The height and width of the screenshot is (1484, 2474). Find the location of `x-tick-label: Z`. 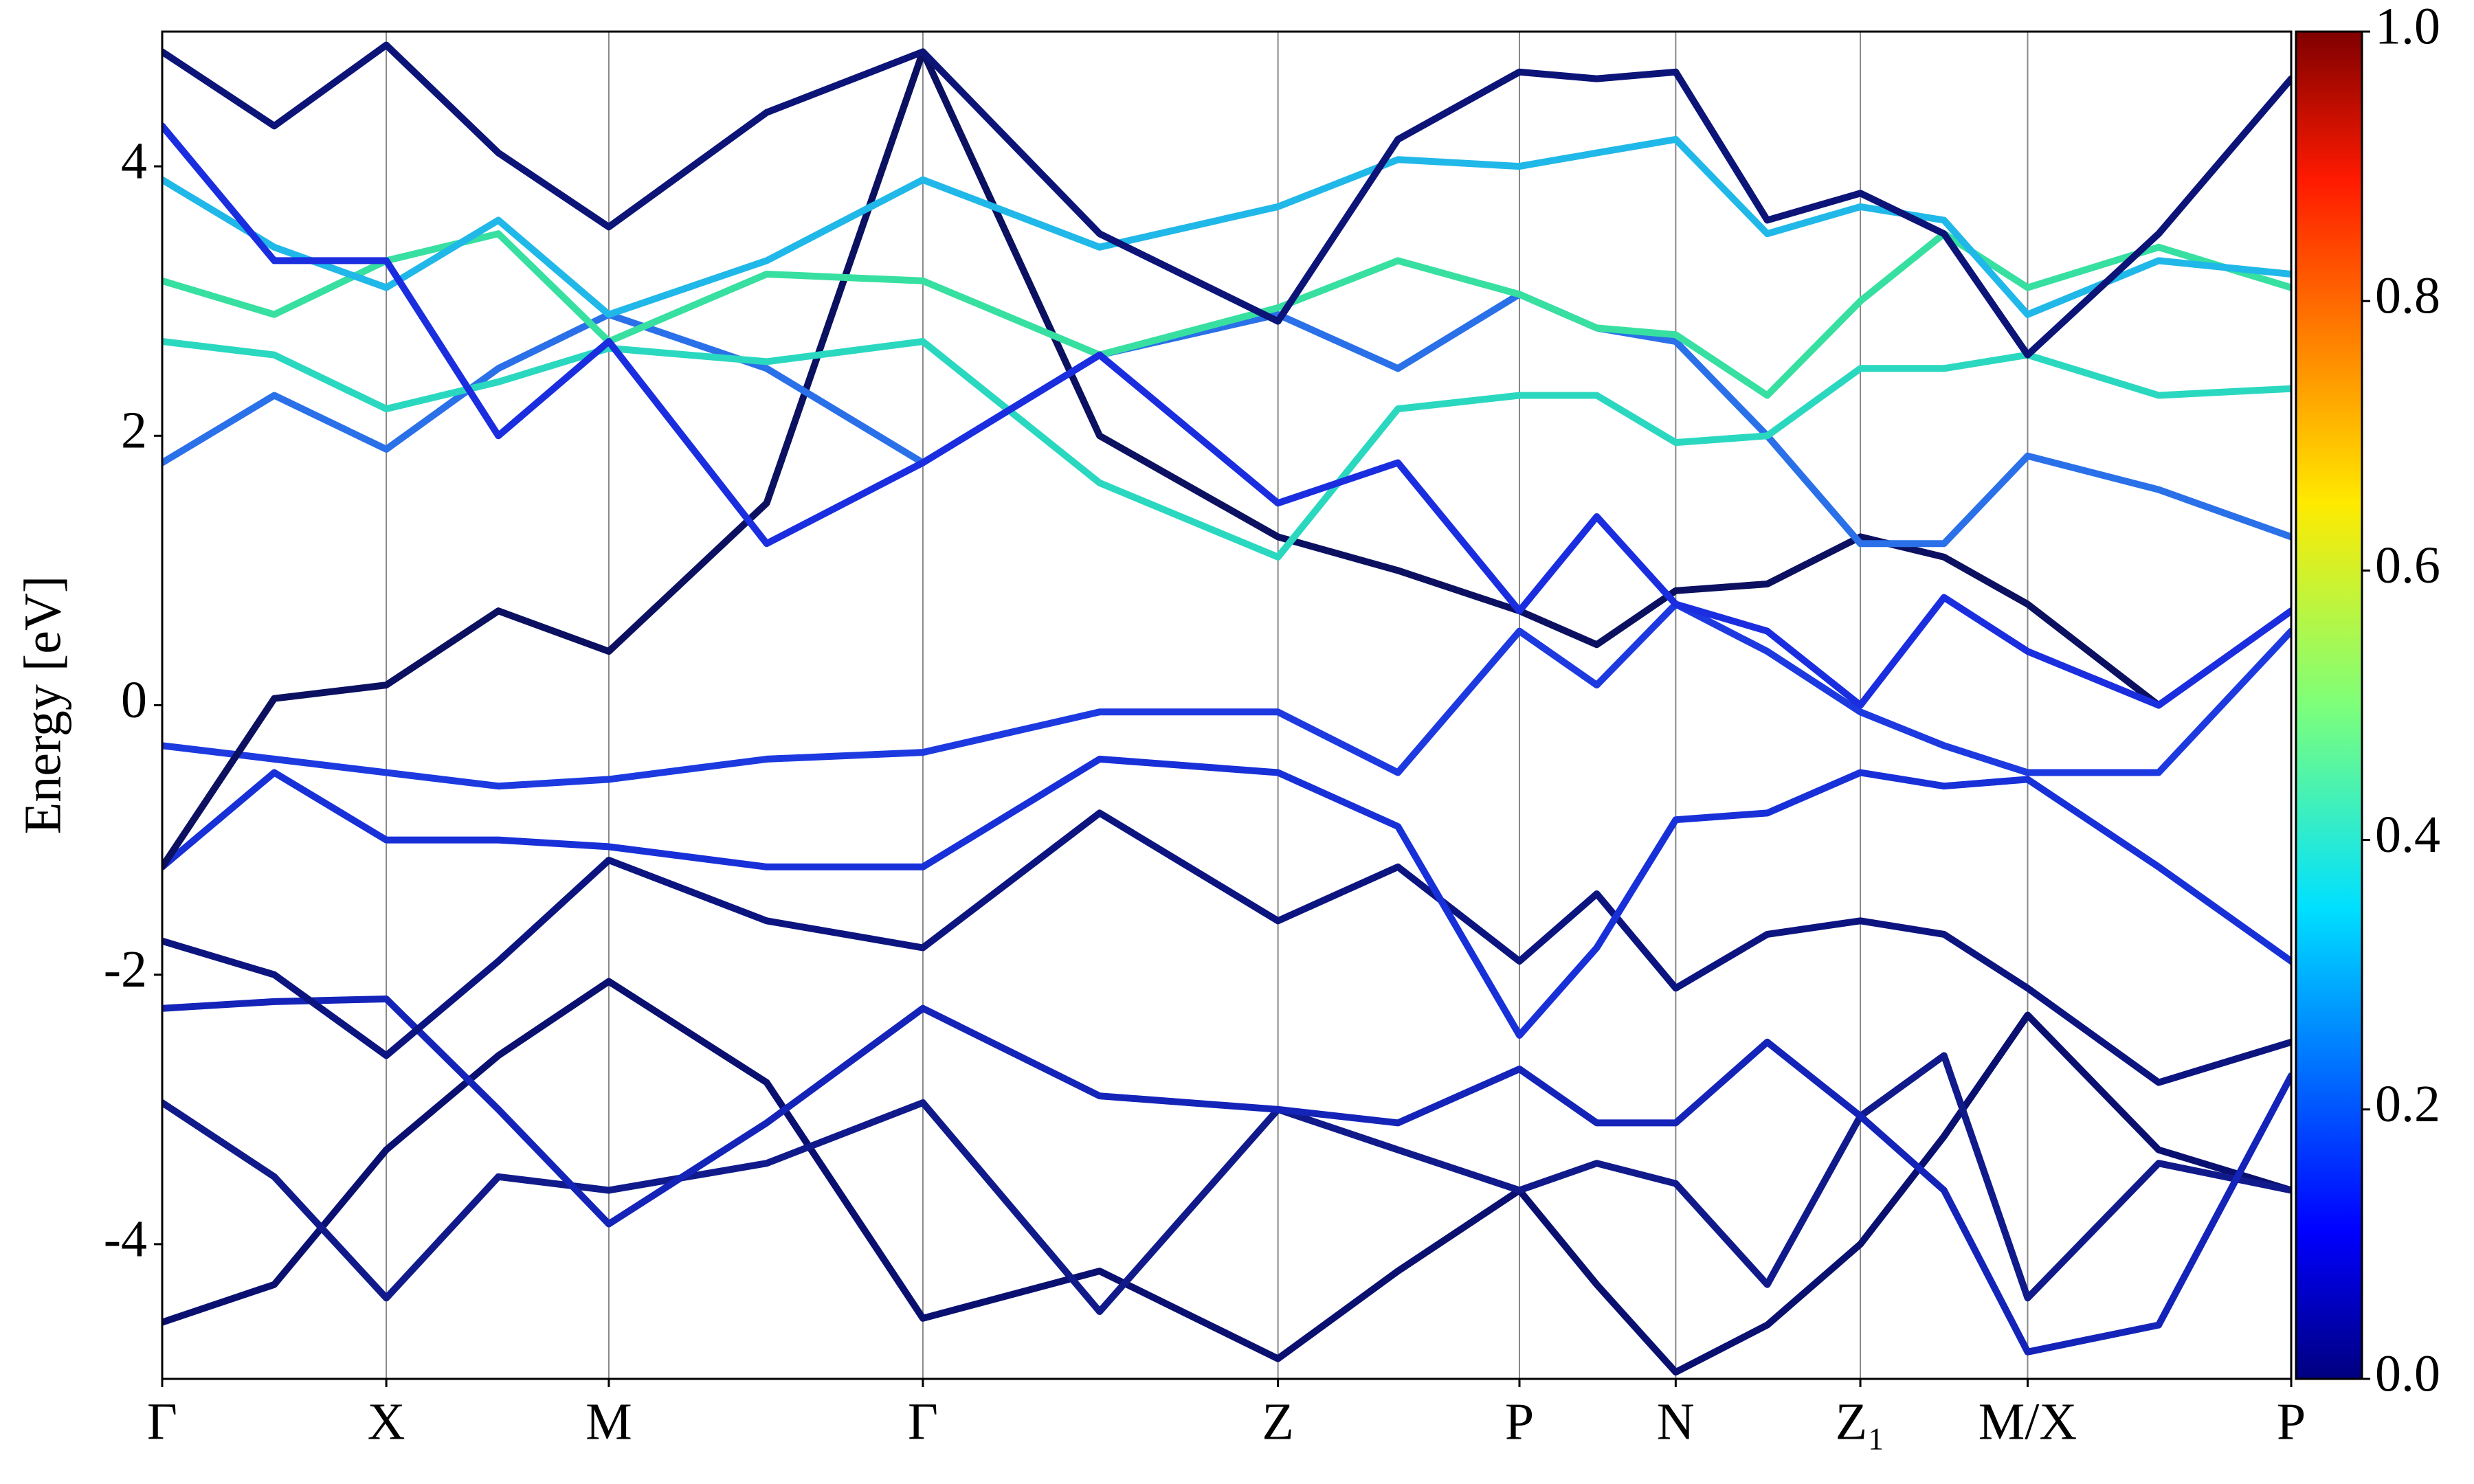

x-tick-label: Z is located at coordinates (1277, 1421).